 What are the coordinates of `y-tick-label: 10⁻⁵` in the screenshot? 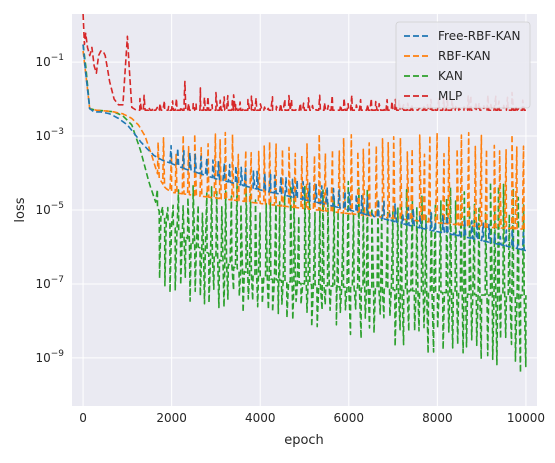 It's located at (49, 209).